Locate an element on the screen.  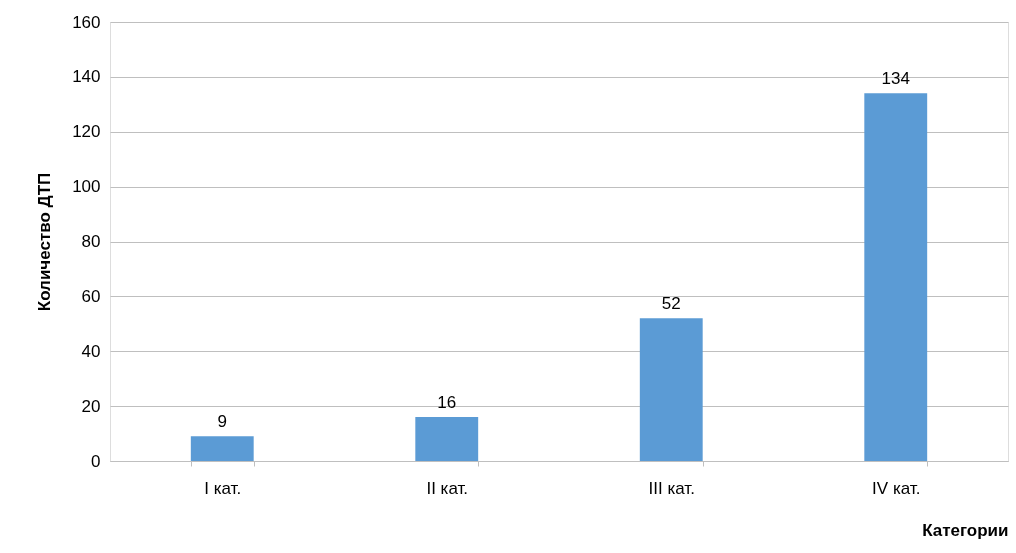
y-tick-label: 0 is located at coordinates (96, 461).